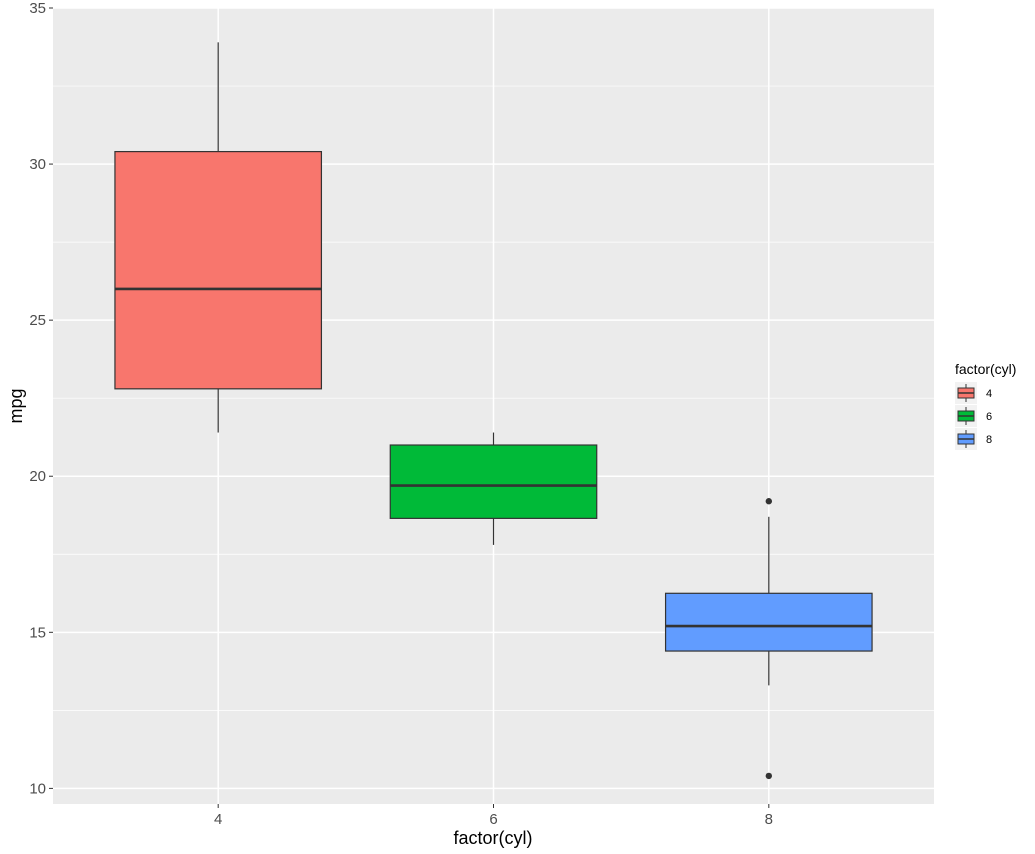  What do you see at coordinates (493, 819) in the screenshot?
I see `x-tick-label: 6` at bounding box center [493, 819].